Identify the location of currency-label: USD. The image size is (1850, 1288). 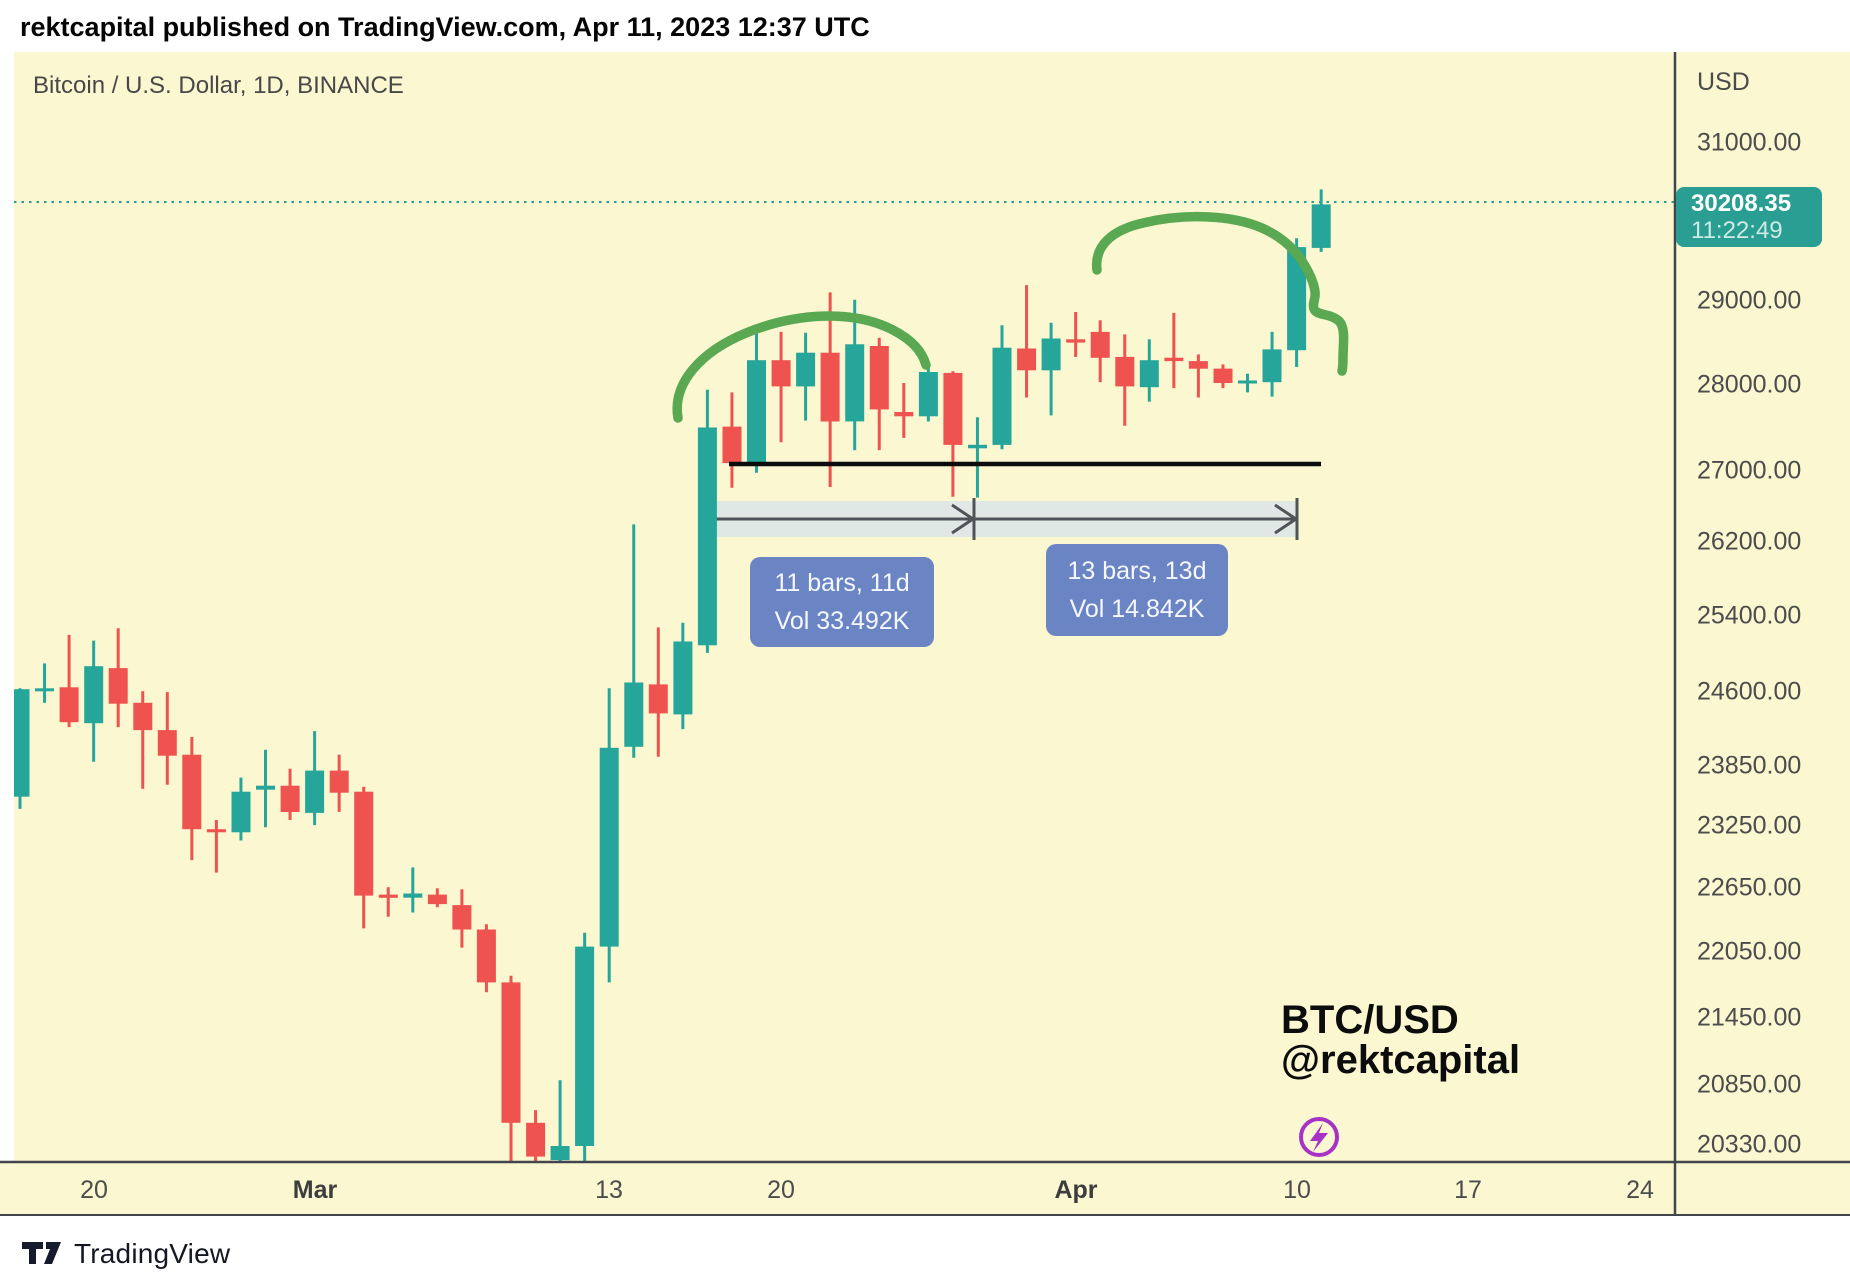
(1723, 82).